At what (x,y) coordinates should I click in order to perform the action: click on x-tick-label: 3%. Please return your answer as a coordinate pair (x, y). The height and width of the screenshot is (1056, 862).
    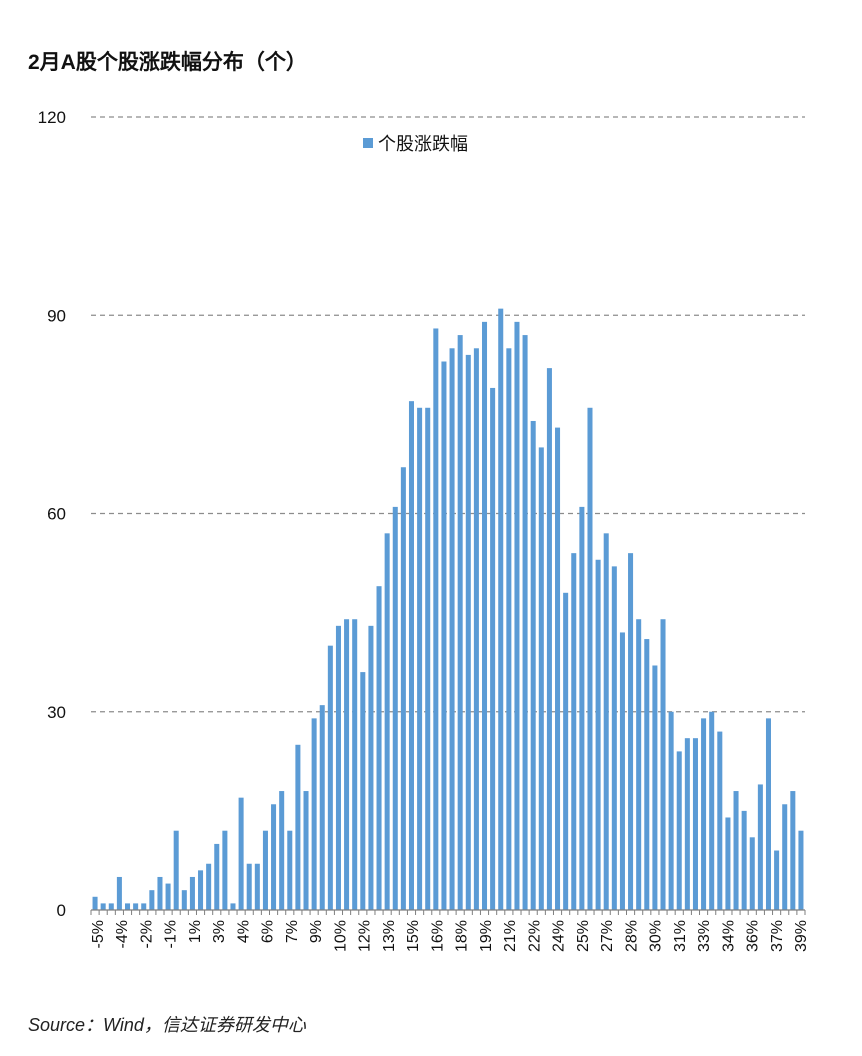
    Looking at the image, I should click on (219, 931).